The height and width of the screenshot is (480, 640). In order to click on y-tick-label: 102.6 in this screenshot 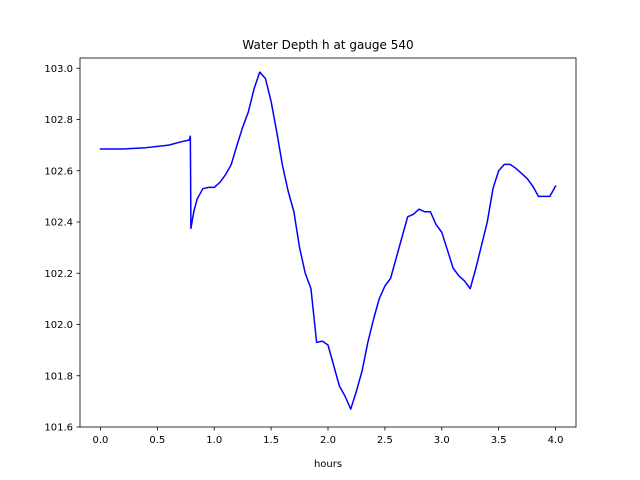, I will do `click(58, 171)`.